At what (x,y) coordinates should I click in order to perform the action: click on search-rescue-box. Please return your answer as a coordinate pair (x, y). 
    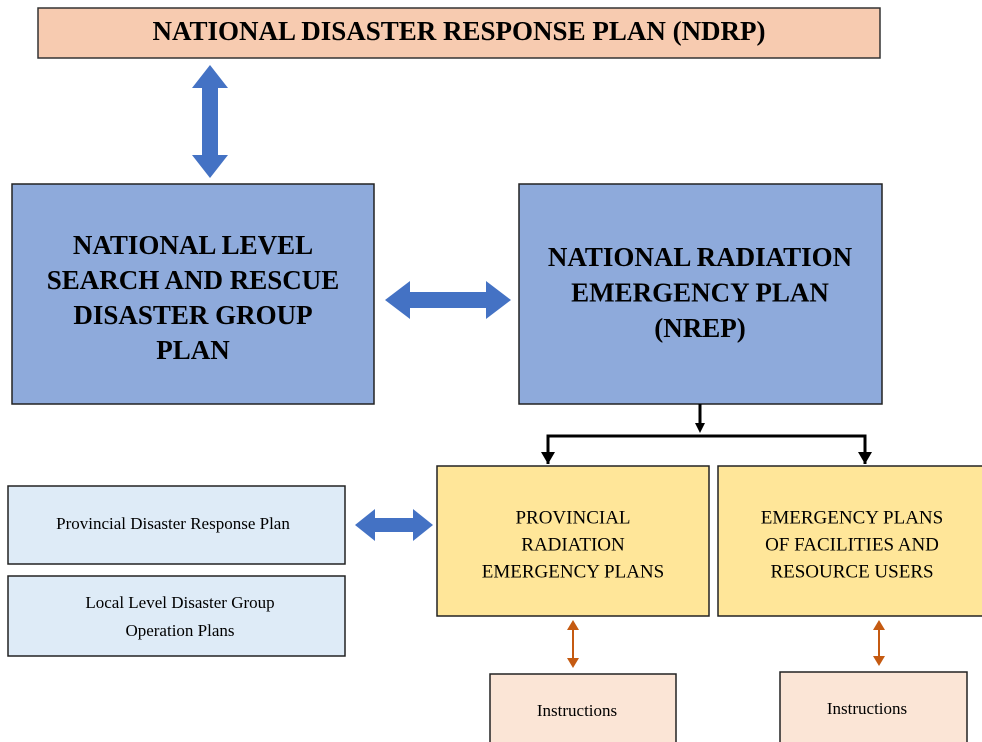
    Looking at the image, I should click on (193, 294).